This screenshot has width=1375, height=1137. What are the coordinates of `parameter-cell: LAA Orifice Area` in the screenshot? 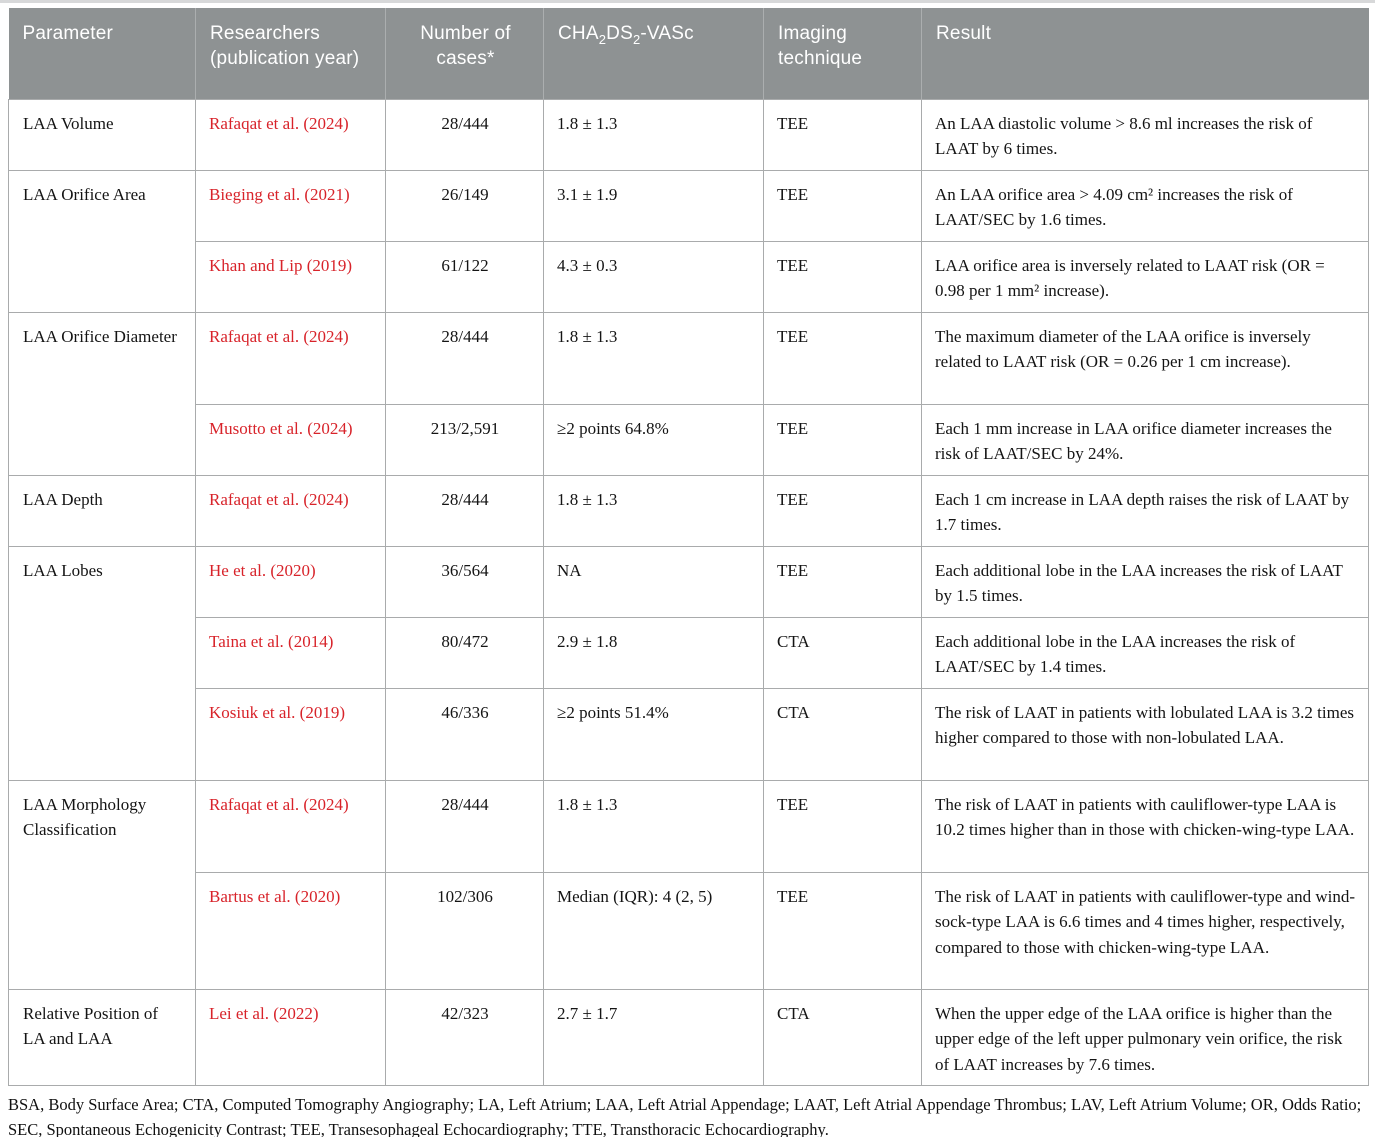 It's located at (102, 241).